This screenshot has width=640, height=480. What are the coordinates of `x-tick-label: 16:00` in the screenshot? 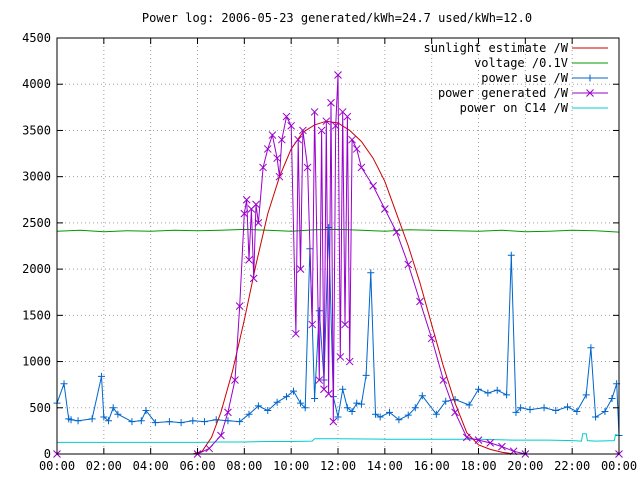 It's located at (432, 466).